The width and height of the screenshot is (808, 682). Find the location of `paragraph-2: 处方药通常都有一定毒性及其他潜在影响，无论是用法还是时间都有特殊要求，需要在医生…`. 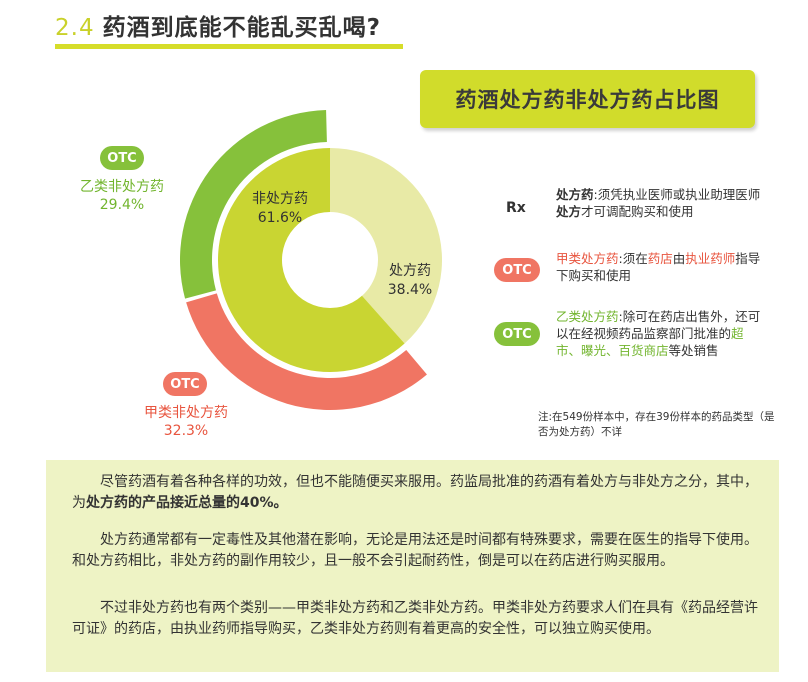

paragraph-2: 处方药通常都有一定毒性及其他潜在影响，无论是用法还是时间都有特殊要求，需要在医生… is located at coordinates (415, 550).